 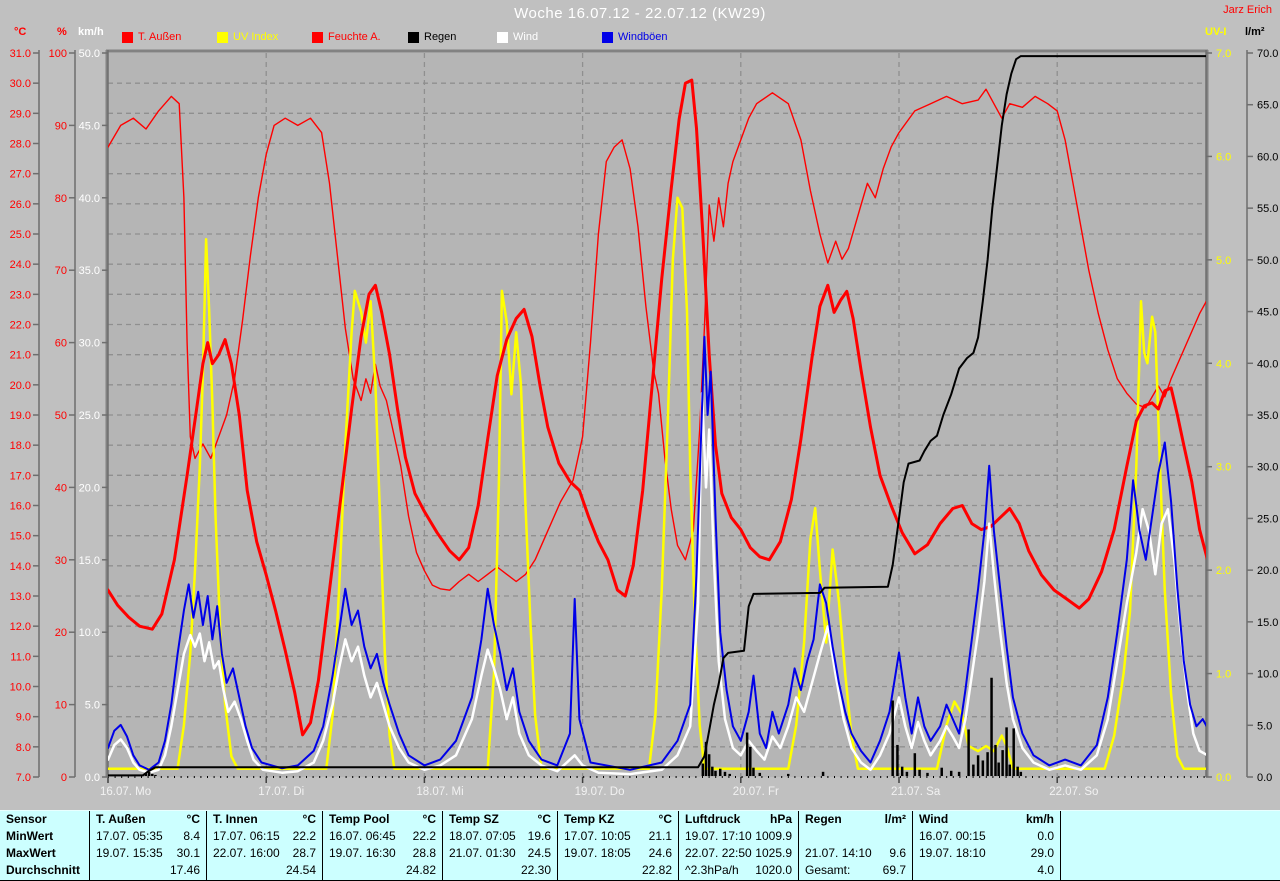 I want to click on min-timestamp: 16.07. 06:45, so click(x=362, y=836).